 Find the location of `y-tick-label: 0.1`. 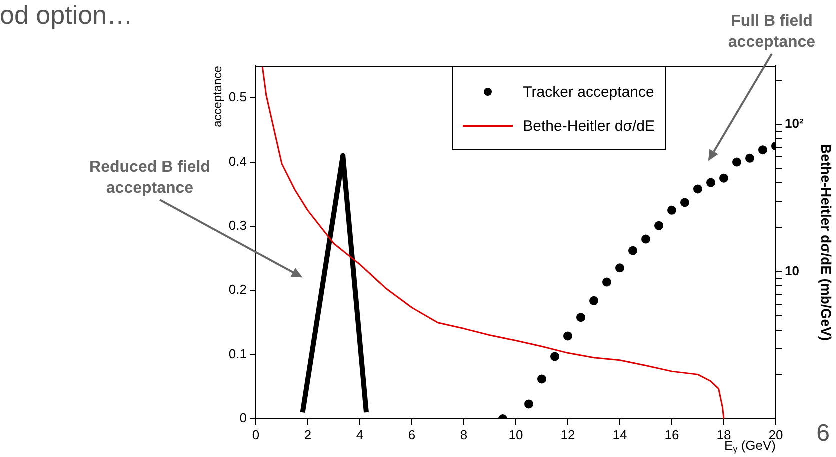

y-tick-label: 0.1 is located at coordinates (237, 354).